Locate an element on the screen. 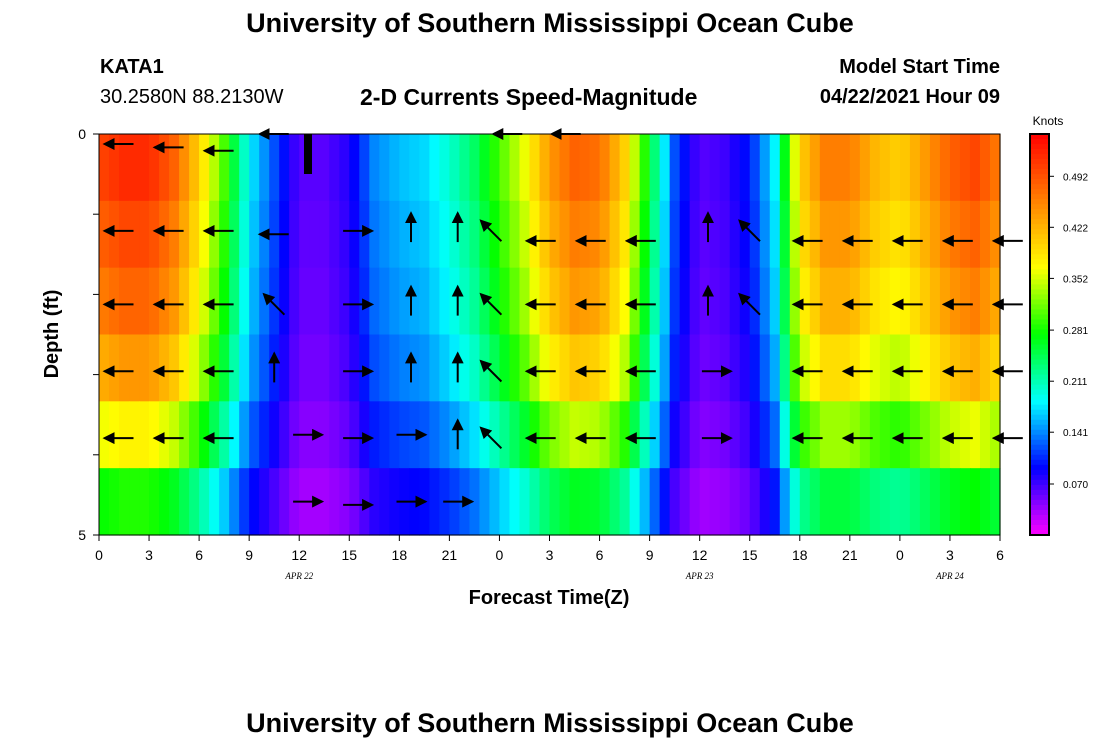 The width and height of the screenshot is (1100, 750). current-vector is located at coordinates (491, 371).